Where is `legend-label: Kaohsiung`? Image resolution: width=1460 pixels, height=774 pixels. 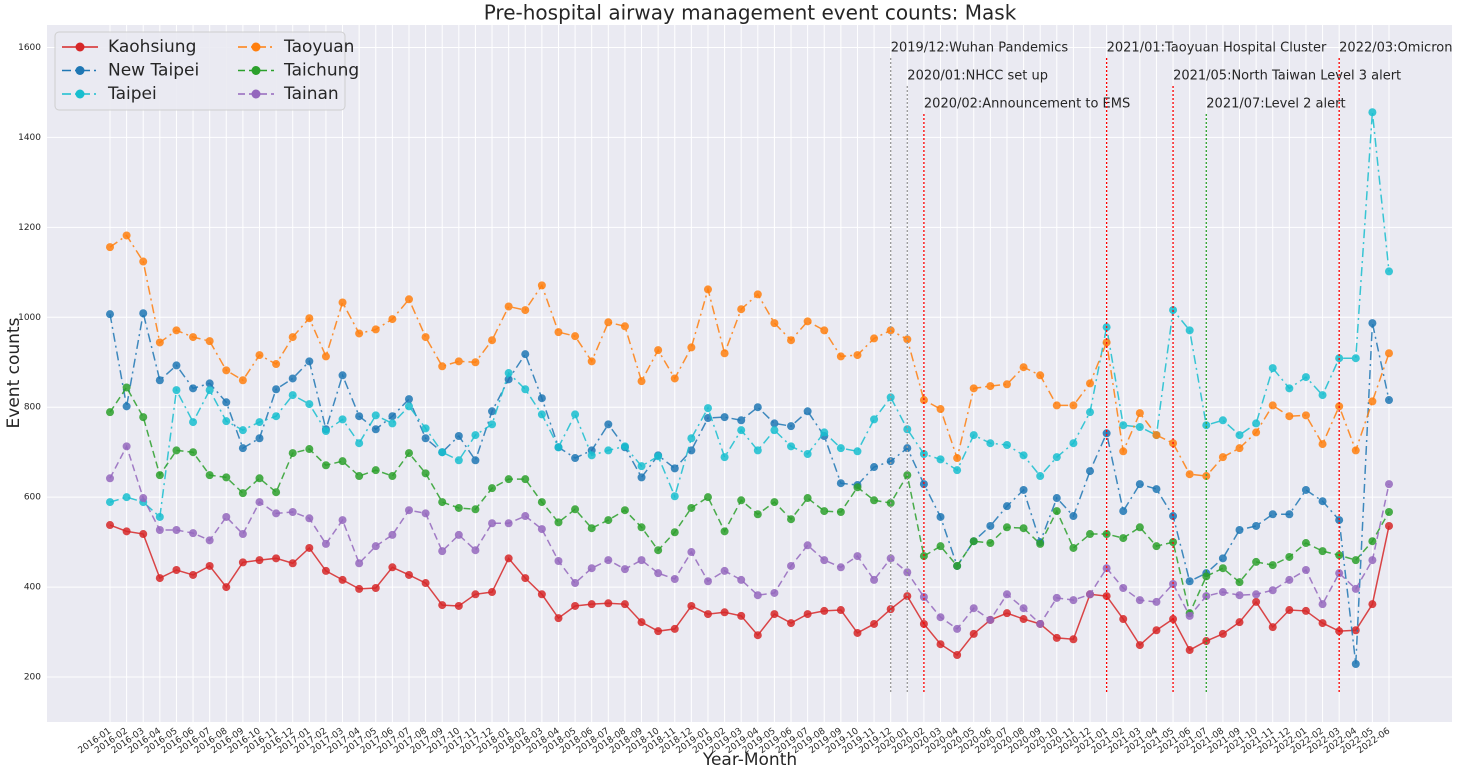
legend-label: Kaohsiung is located at coordinates (152, 47).